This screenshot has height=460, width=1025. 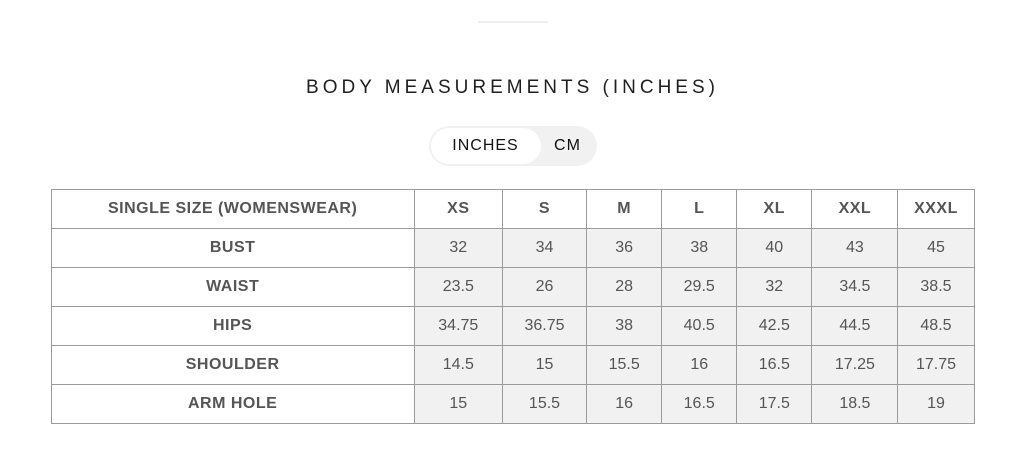 I want to click on measurement-cell: 34, so click(x=544, y=248).